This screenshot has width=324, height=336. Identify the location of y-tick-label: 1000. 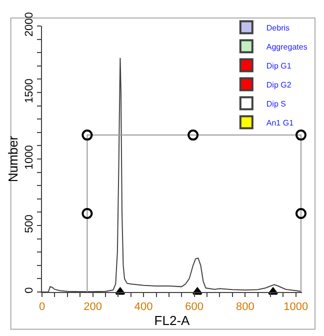
(30, 157).